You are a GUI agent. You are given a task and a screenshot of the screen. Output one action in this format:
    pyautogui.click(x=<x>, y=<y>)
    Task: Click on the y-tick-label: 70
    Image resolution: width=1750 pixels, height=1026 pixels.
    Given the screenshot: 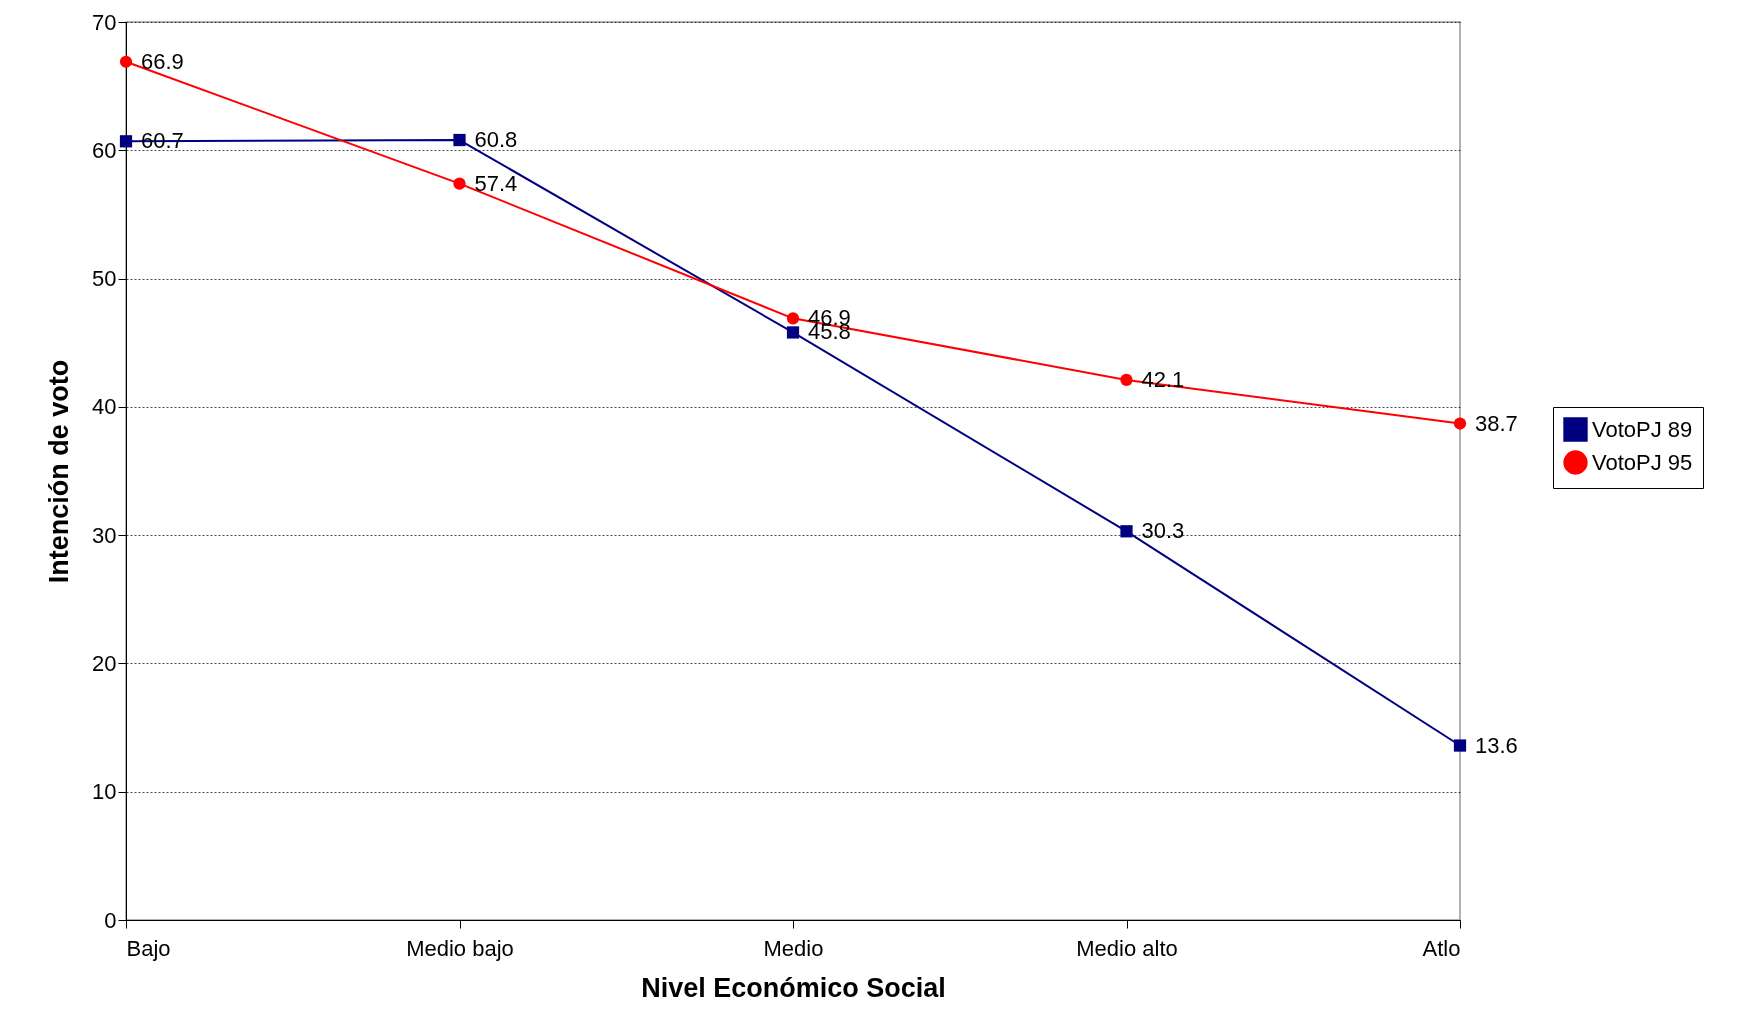 What is the action you would take?
    pyautogui.click(x=104, y=22)
    